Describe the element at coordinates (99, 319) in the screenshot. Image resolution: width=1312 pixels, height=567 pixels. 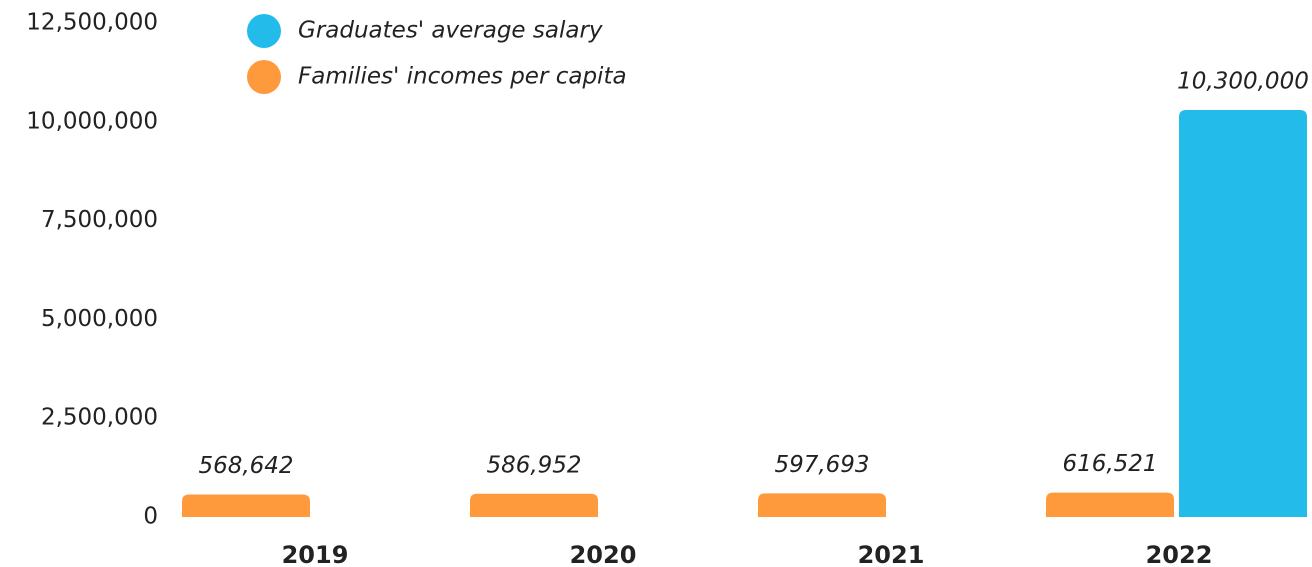
I see `y-tick-label: 5,000,000` at that location.